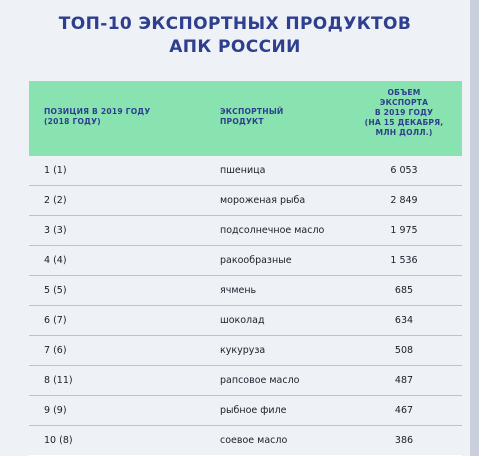  What do you see at coordinates (58, 380) in the screenshot?
I see `position-cell: 8 (11)` at bounding box center [58, 380].